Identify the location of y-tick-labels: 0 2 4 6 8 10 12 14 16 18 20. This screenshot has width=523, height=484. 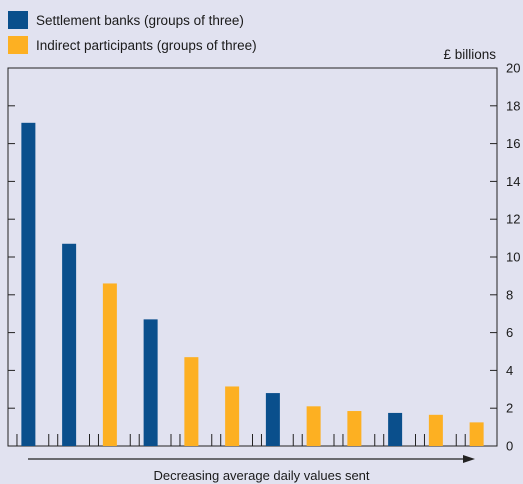
(513, 257).